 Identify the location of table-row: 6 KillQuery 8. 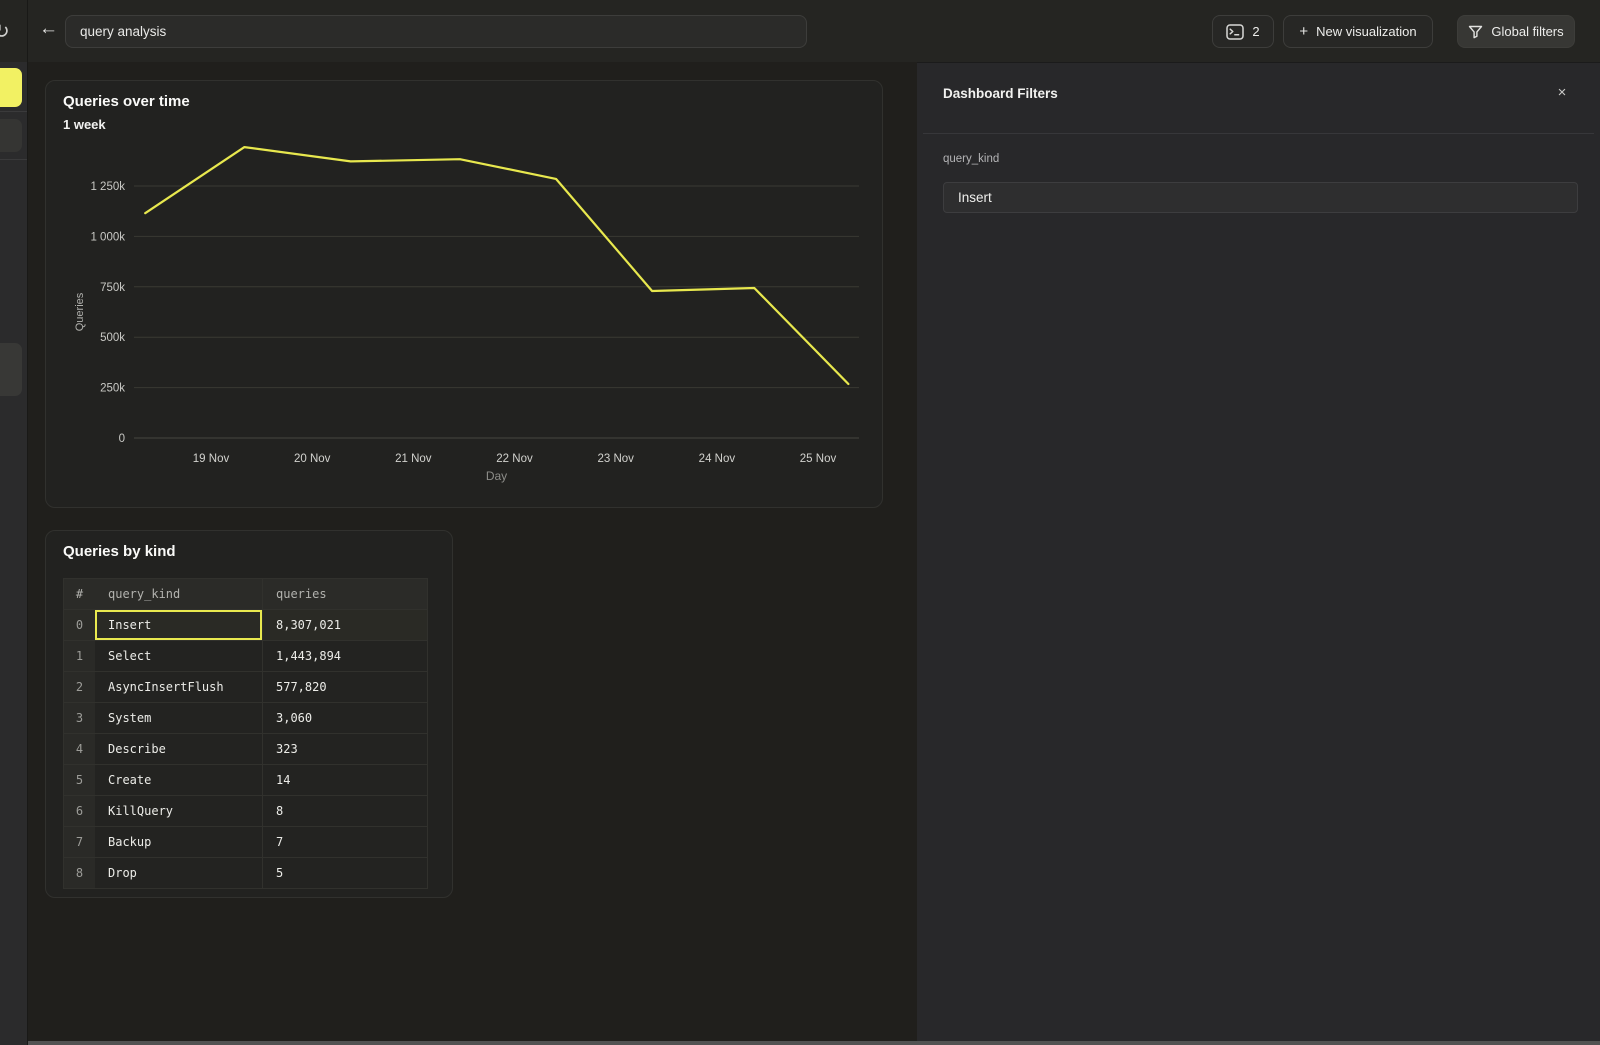
(245, 810).